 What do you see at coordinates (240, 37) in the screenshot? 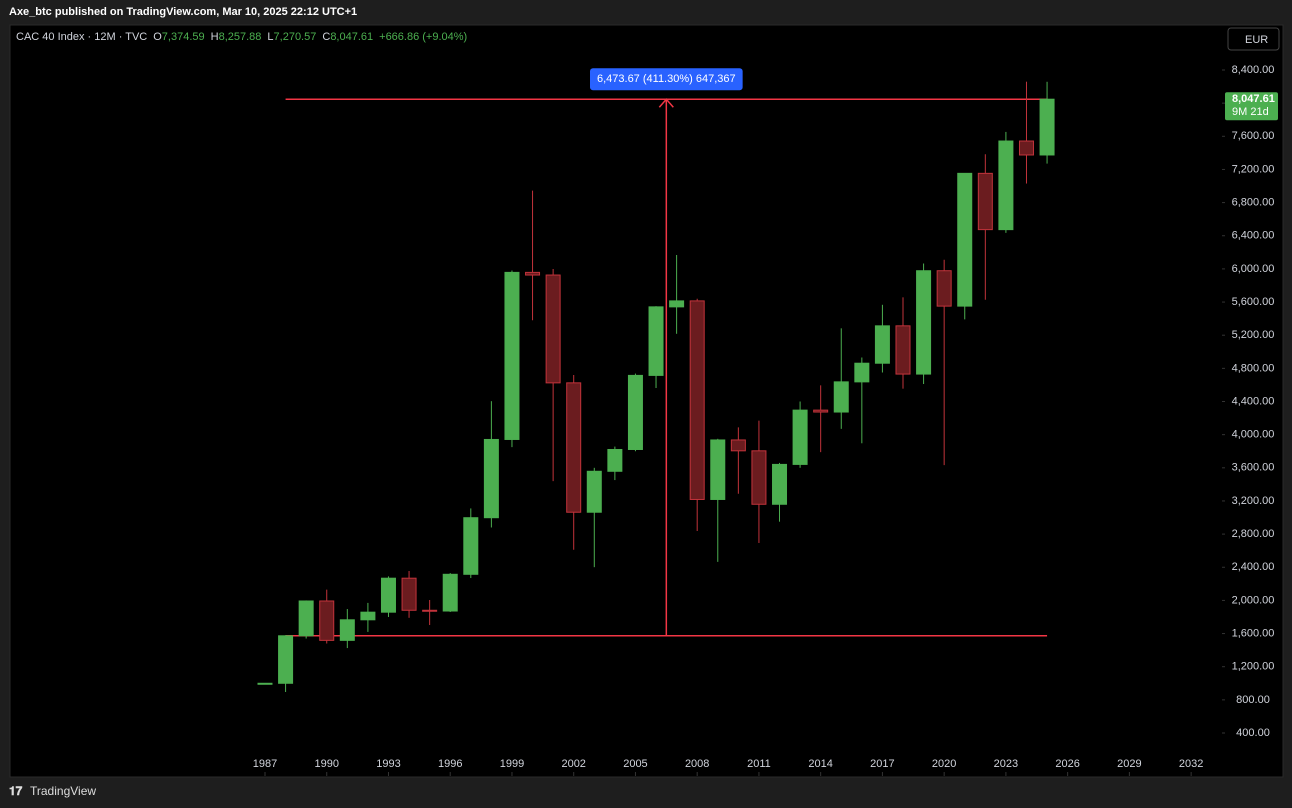
I see `legend-value: 8,257.88` at bounding box center [240, 37].